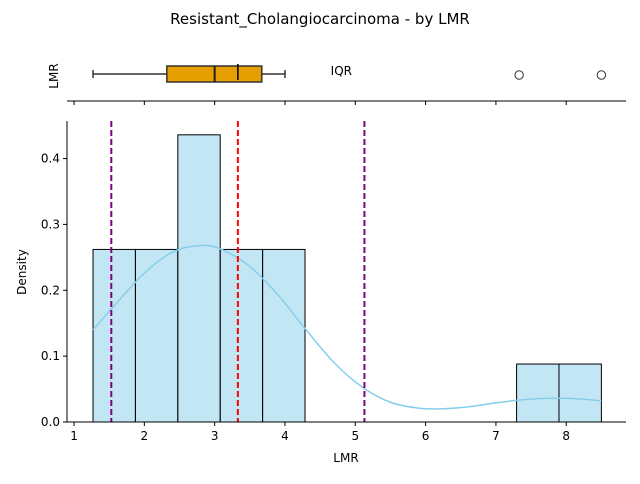 This screenshot has width=640, height=484. What do you see at coordinates (50, 159) in the screenshot?
I see `y-tick-label: 0.4` at bounding box center [50, 159].